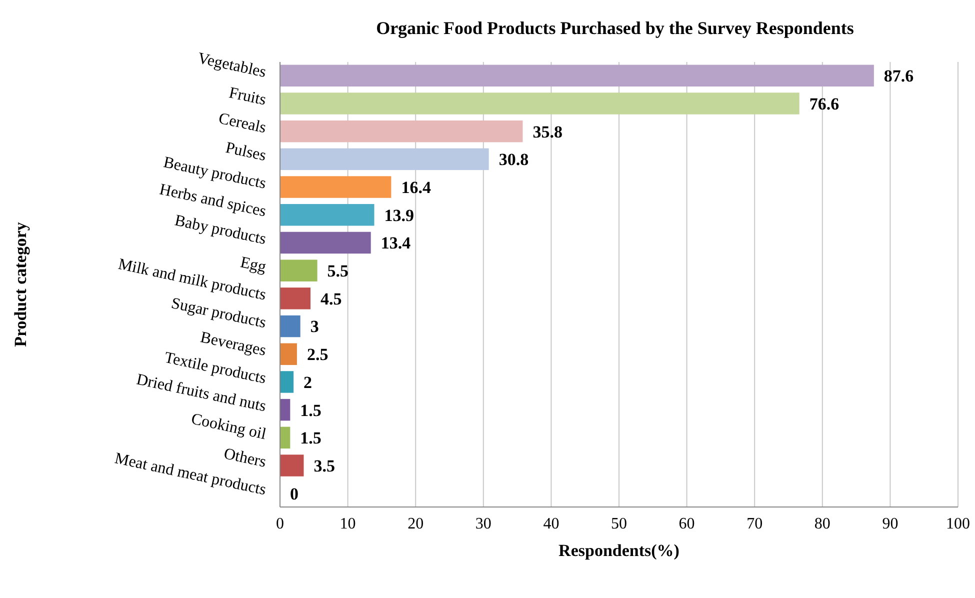 This screenshot has width=975, height=598. Describe the element at coordinates (958, 523) in the screenshot. I see `x-tick-label: 100` at that location.